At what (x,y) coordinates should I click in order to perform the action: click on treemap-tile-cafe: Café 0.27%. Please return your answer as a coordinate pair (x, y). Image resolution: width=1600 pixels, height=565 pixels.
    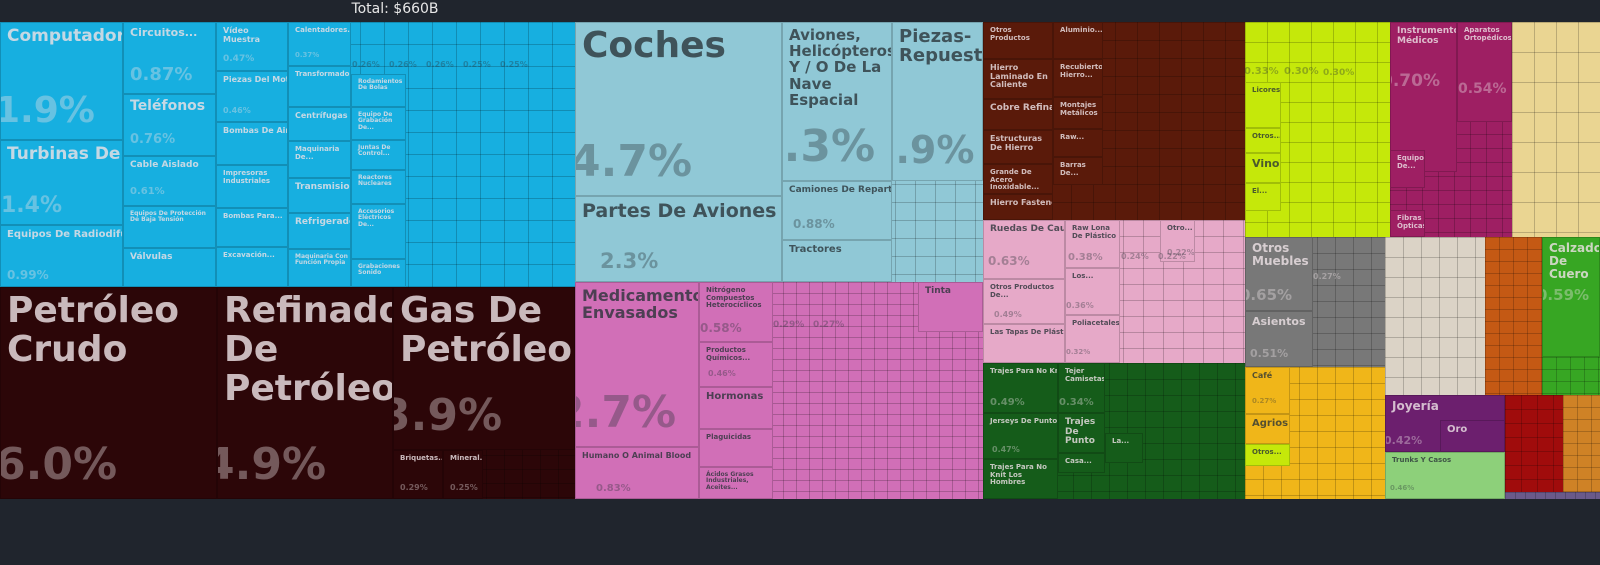
    Looking at the image, I should click on (1267, 390).